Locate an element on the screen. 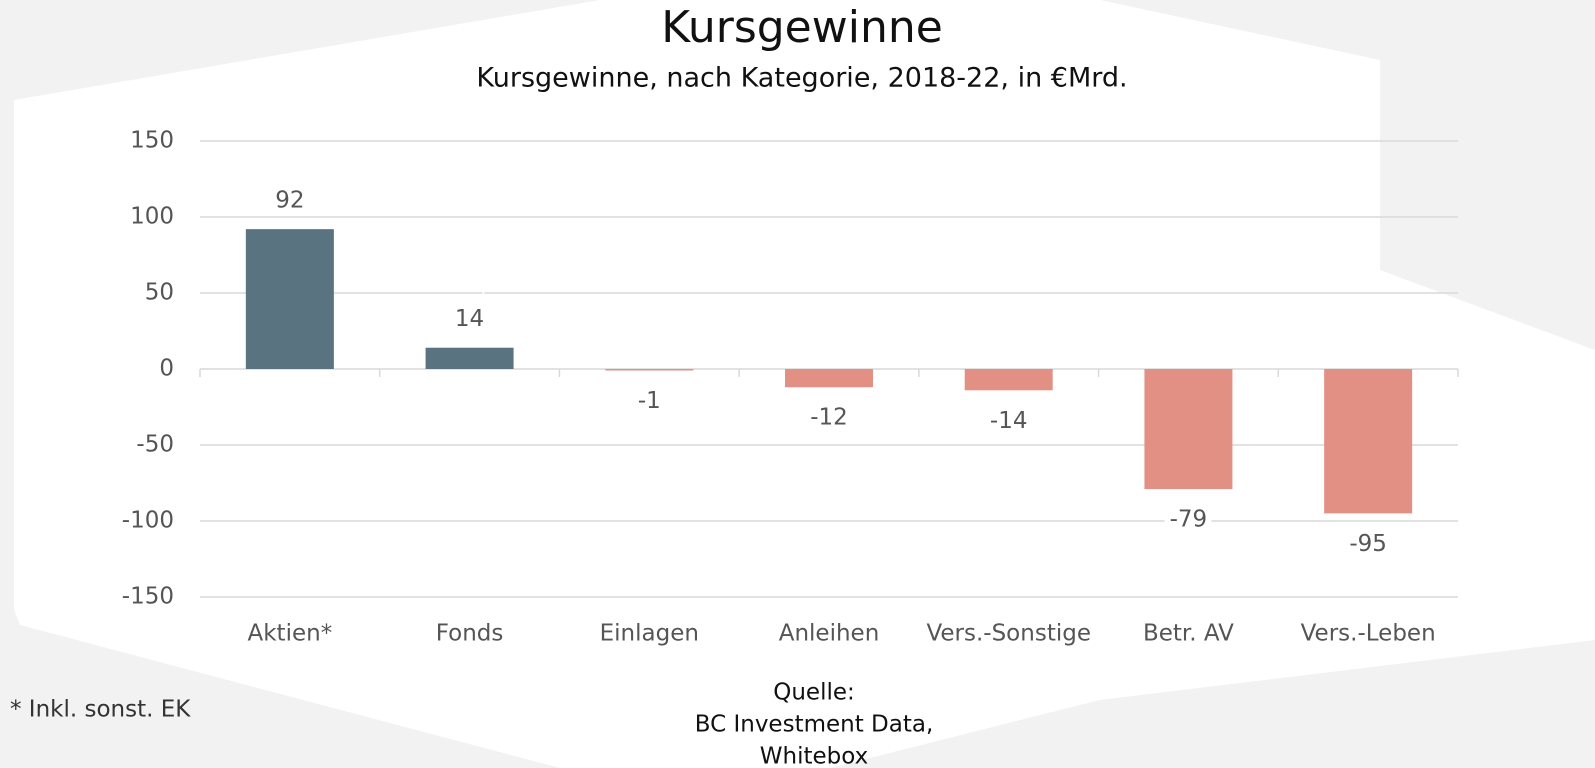 This screenshot has width=1595, height=768. x-tick-label: Betr. AV is located at coordinates (1188, 634).